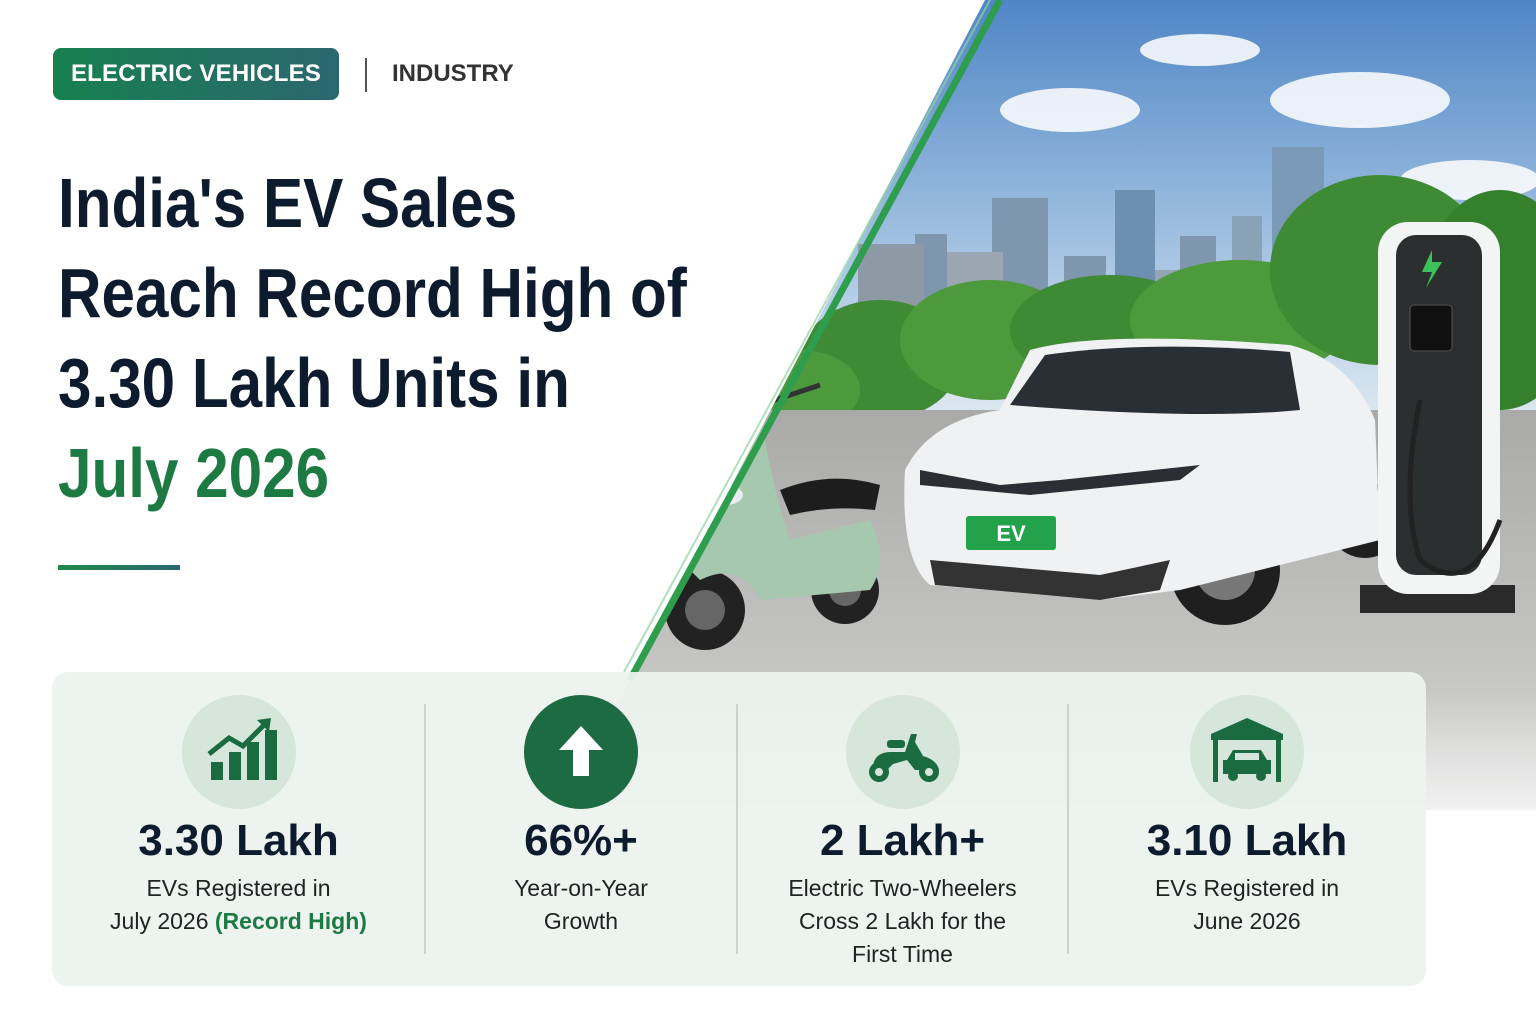 The image size is (1536, 1024). I want to click on headline-line: 3.30 Lakh Units in, so click(314, 383).